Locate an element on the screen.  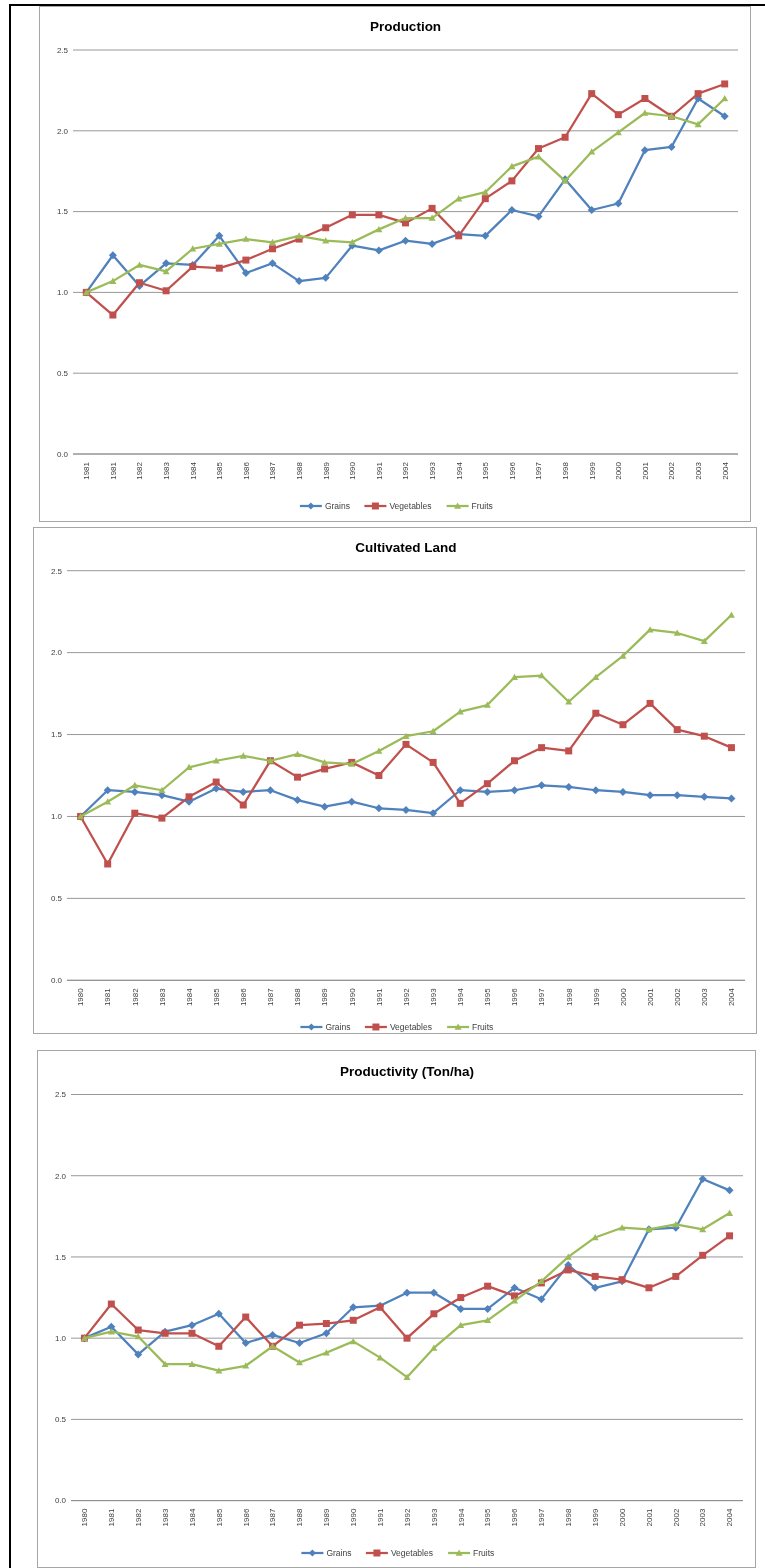
chart-title: Production is located at coordinates (405, 26).